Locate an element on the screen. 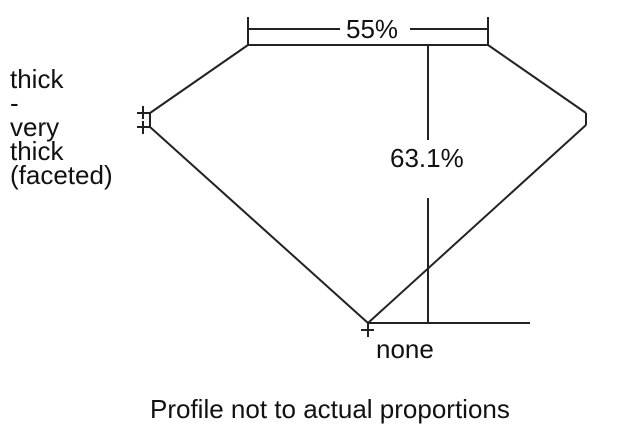 The width and height of the screenshot is (640, 430). girdle-label-line: - is located at coordinates (14, 103).